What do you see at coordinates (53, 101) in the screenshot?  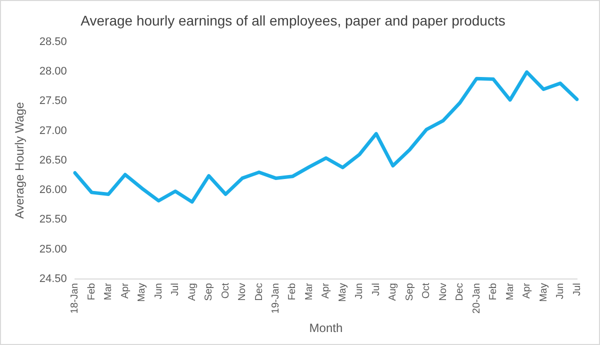 I see `y-tick-label: 27.50` at bounding box center [53, 101].